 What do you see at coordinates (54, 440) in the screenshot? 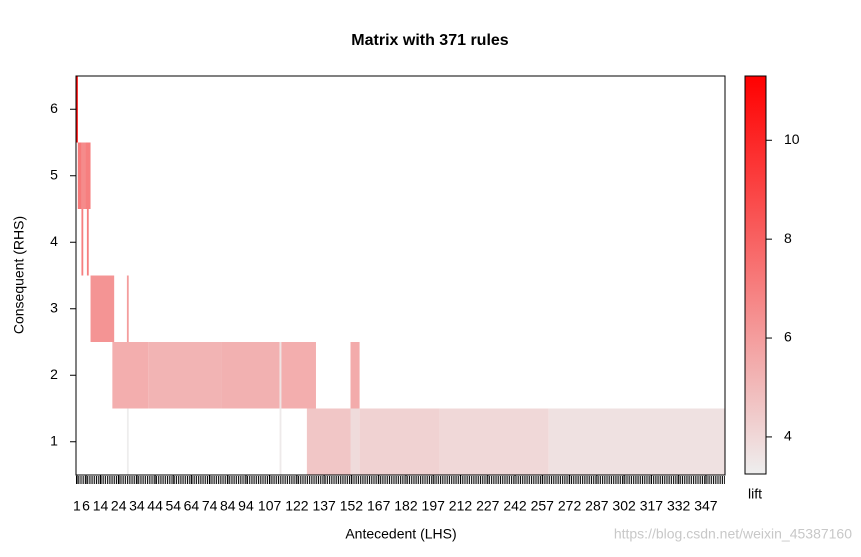
I see `y-tick-label: 1` at bounding box center [54, 440].